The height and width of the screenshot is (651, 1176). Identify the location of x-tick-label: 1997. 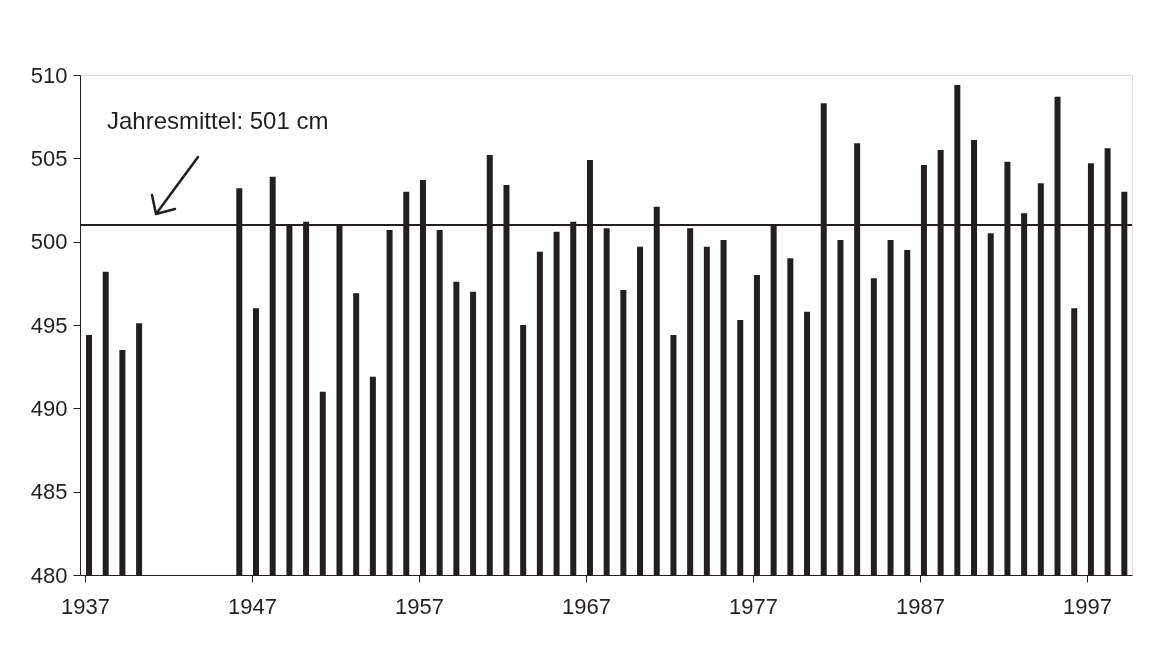
(1087, 606).